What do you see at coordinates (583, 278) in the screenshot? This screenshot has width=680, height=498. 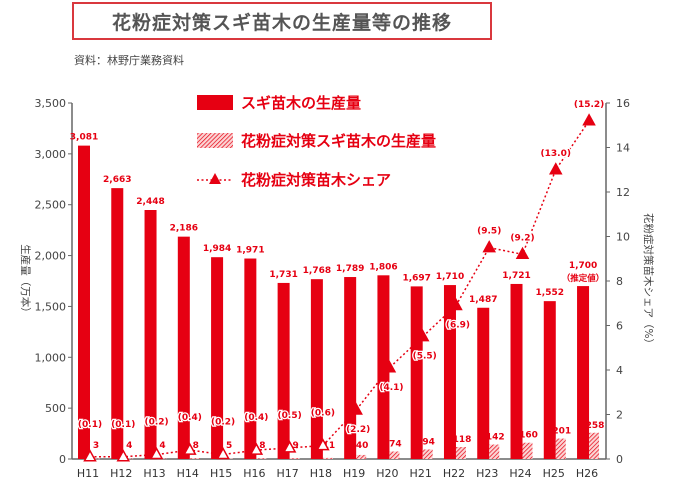 I see `bar-annotation: （推定値）` at bounding box center [583, 278].